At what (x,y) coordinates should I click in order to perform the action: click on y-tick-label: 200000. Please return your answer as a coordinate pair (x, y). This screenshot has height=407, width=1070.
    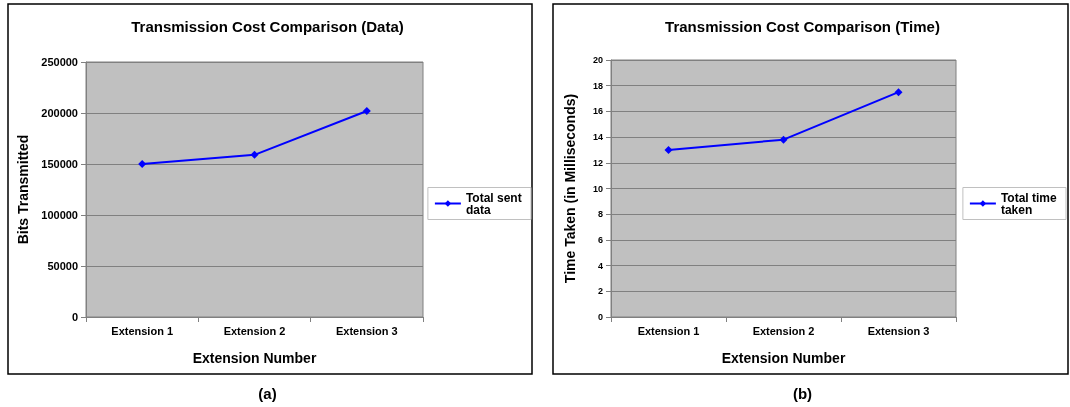
    Looking at the image, I should click on (59, 113).